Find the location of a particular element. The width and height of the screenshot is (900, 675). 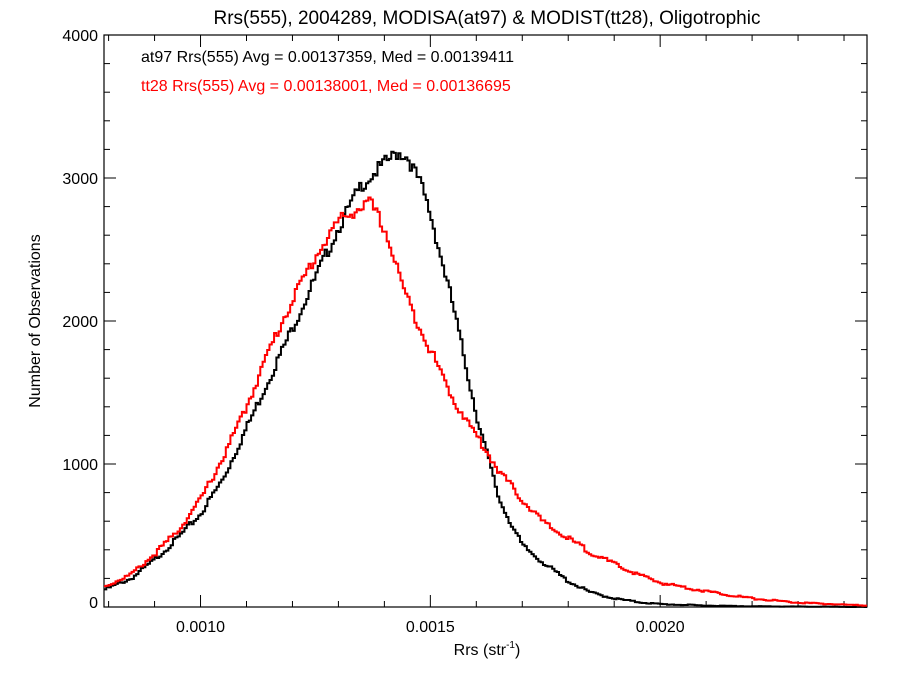

y-tick-label: 3000 is located at coordinates (80, 179).